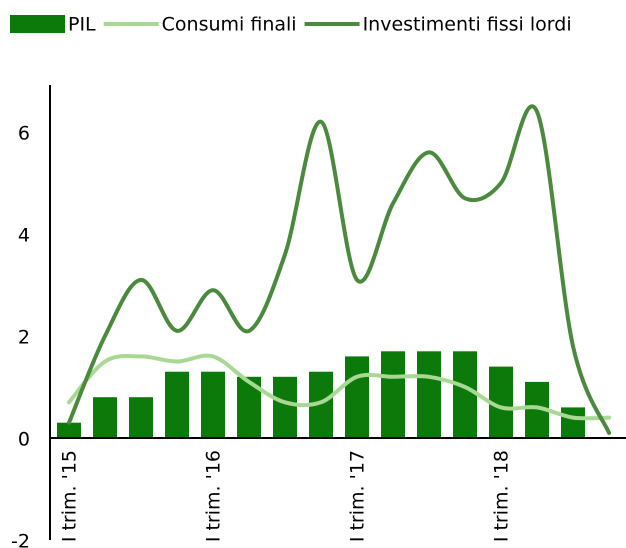 The width and height of the screenshot is (626, 548). What do you see at coordinates (229, 25) in the screenshot?
I see `legend-label: Consumi finali` at bounding box center [229, 25].